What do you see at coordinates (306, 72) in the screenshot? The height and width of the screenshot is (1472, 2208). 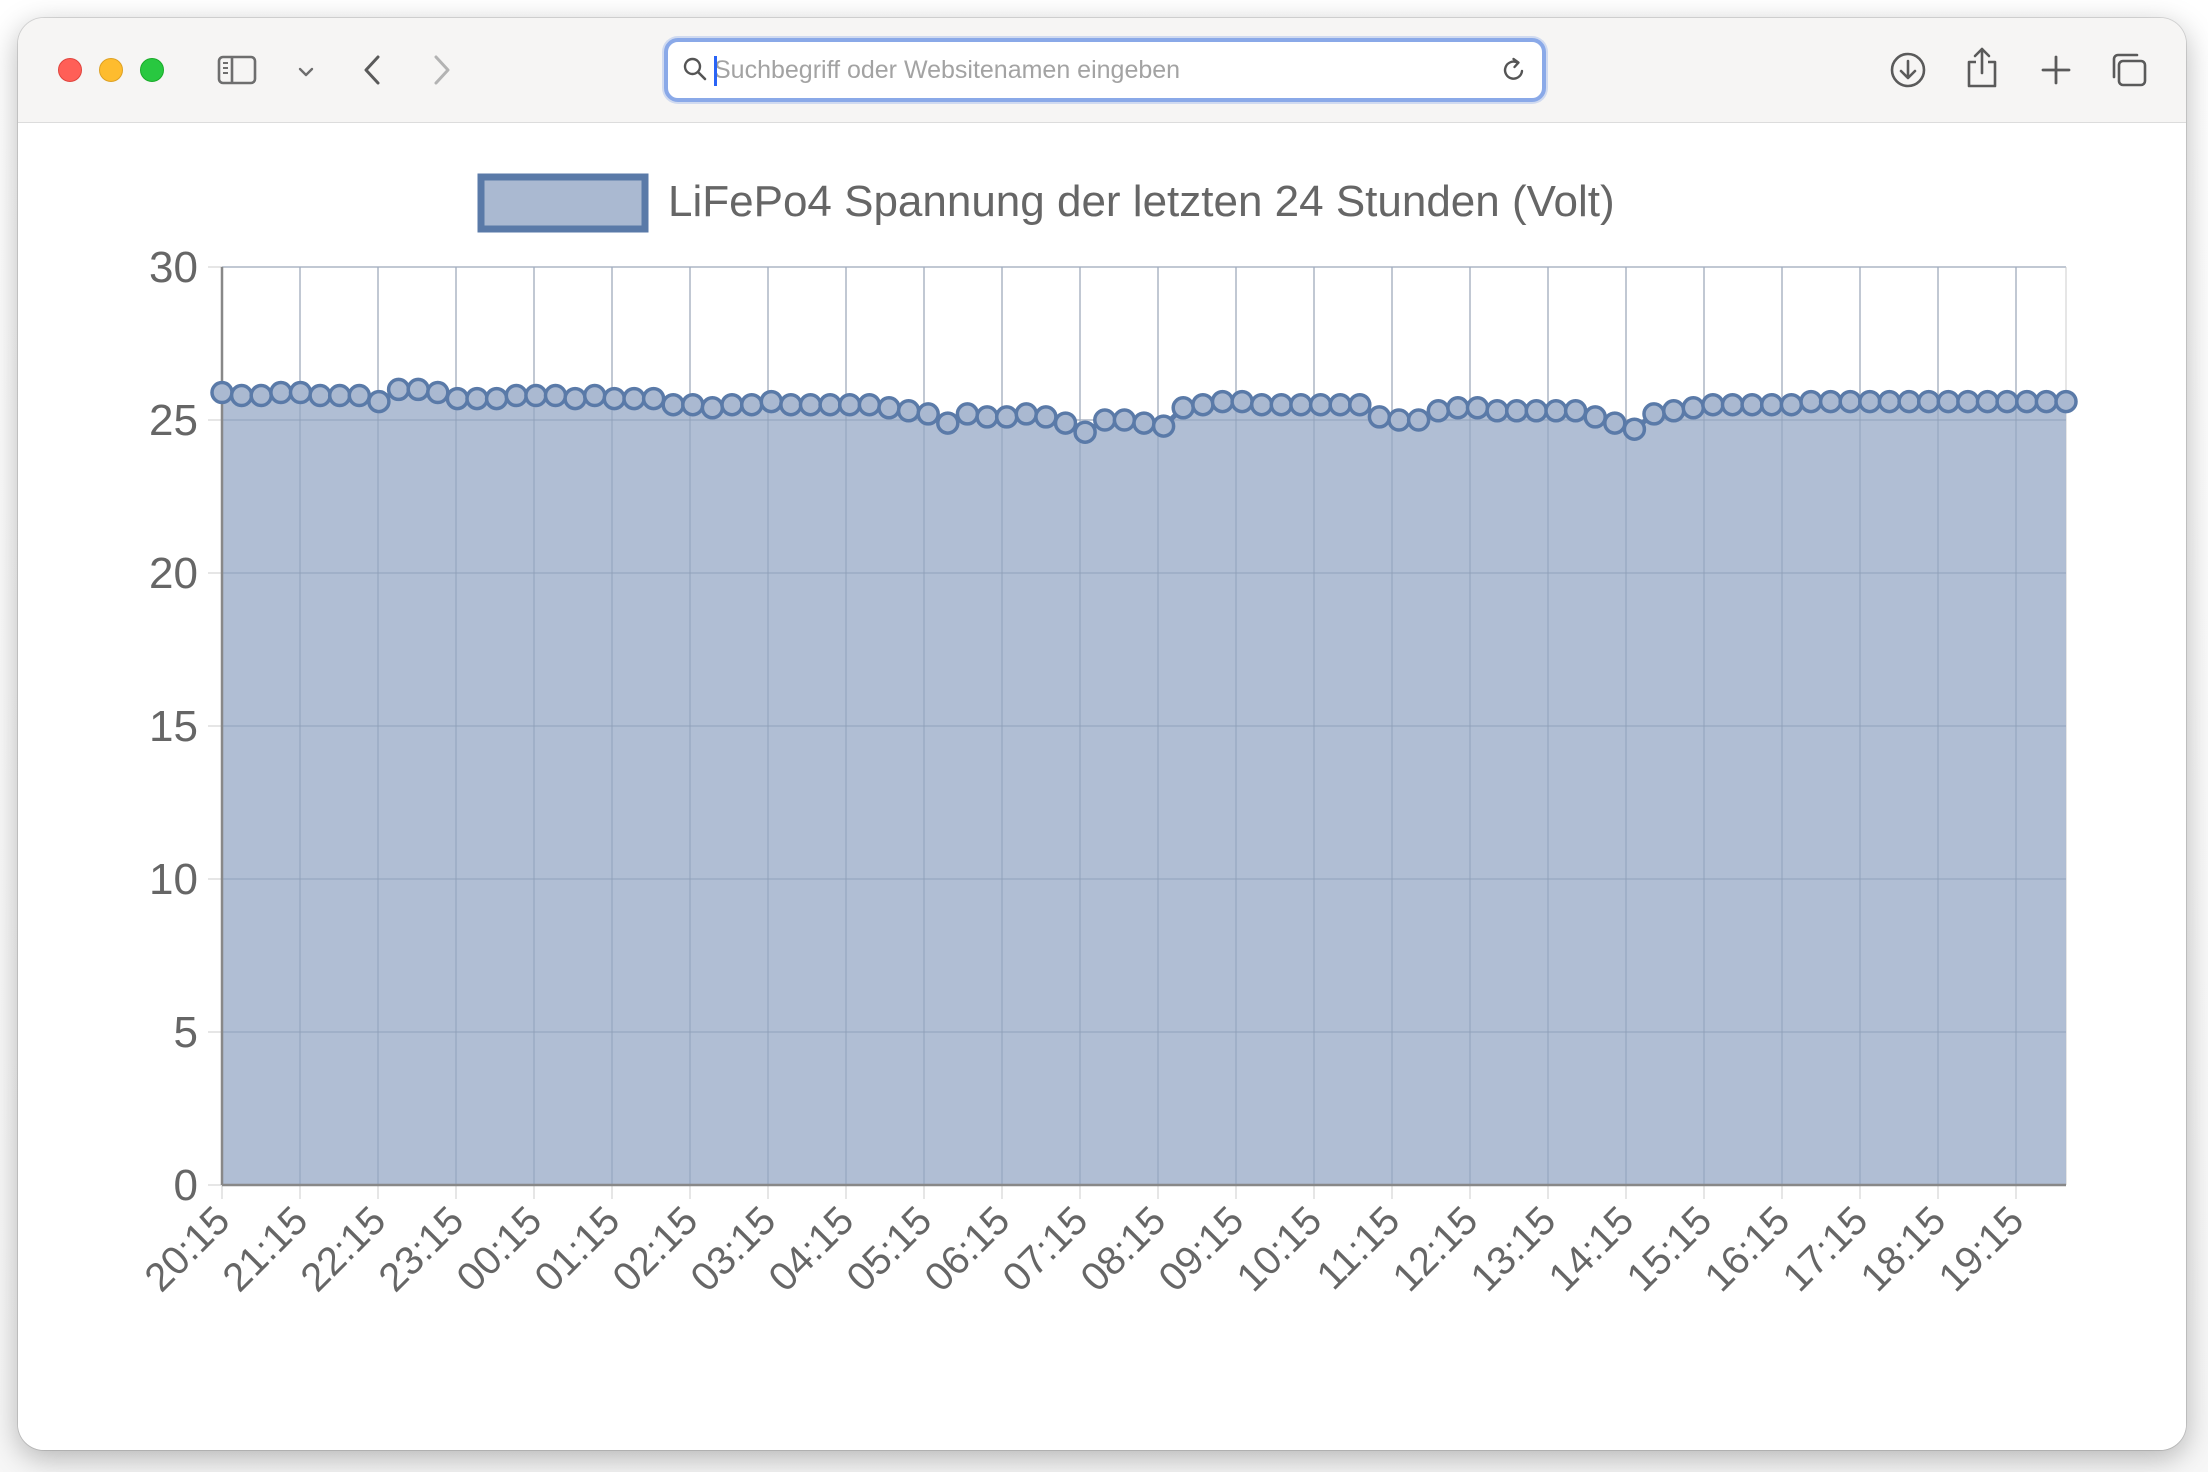 I see `tab-group-menu-button` at bounding box center [306, 72].